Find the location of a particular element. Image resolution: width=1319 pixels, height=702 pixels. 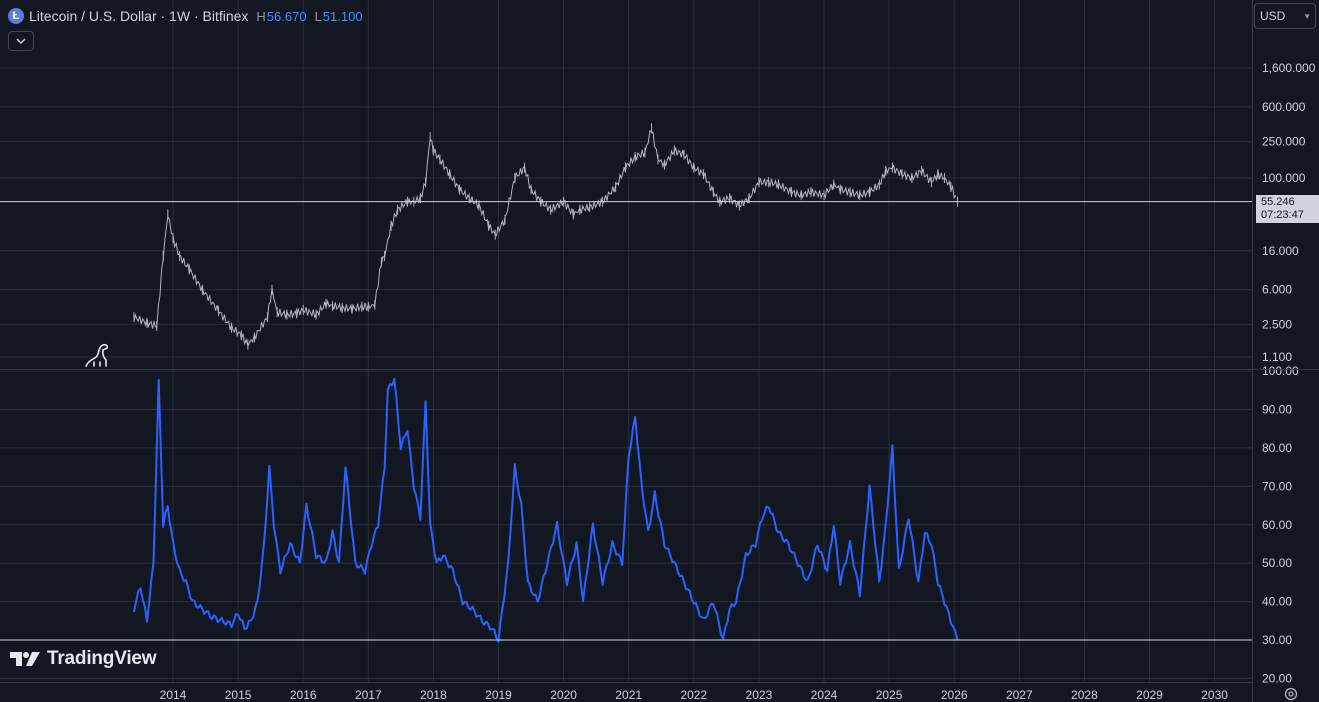

price-tick-label: 100.000 is located at coordinates (1284, 178).